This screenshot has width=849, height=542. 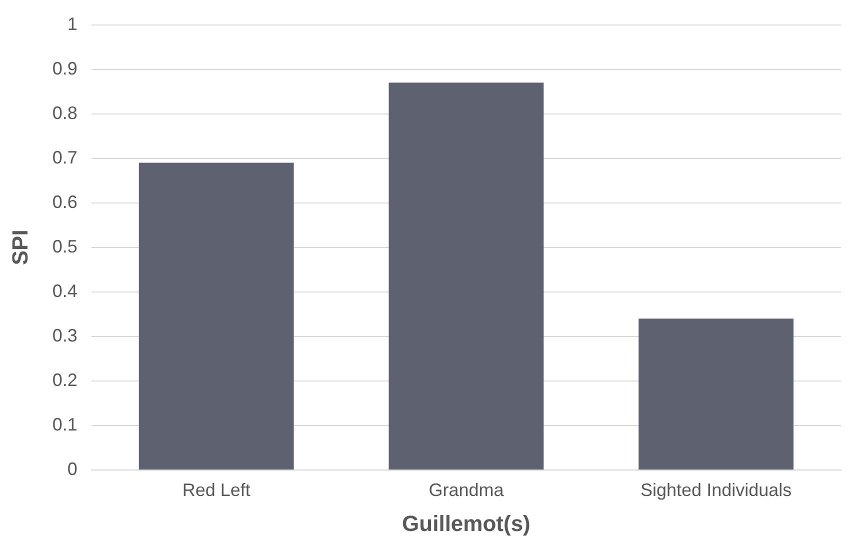 What do you see at coordinates (65, 290) in the screenshot?
I see `y-tick-label: 0.4` at bounding box center [65, 290].